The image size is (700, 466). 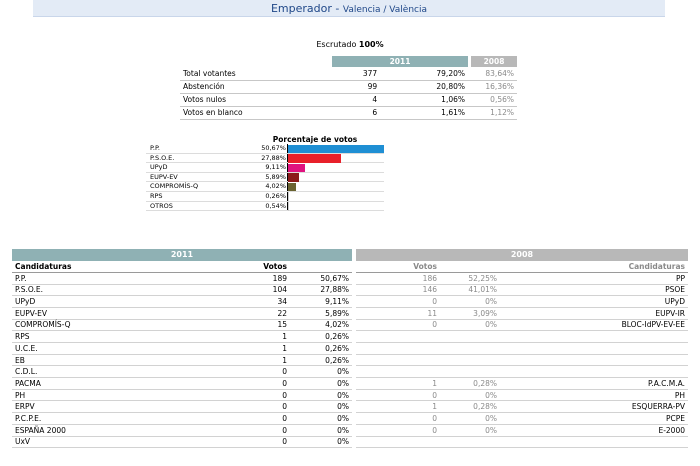 I want to click on summary-pct: 79,20%, so click(x=424, y=74).